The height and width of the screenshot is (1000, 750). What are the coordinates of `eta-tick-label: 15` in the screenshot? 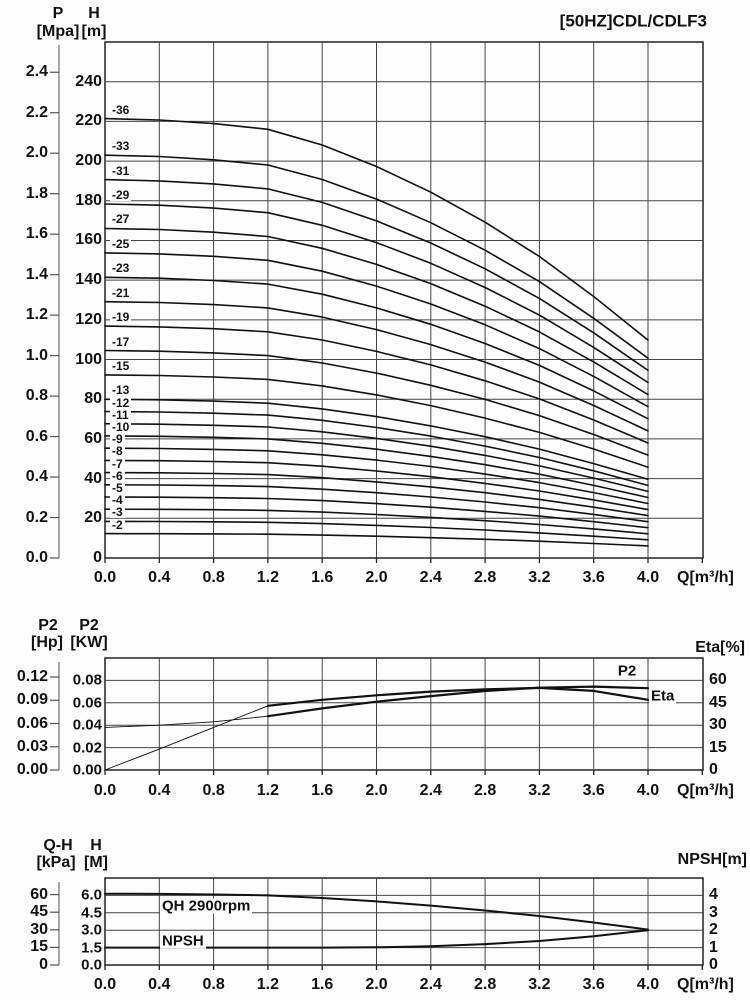 It's located at (718, 747).